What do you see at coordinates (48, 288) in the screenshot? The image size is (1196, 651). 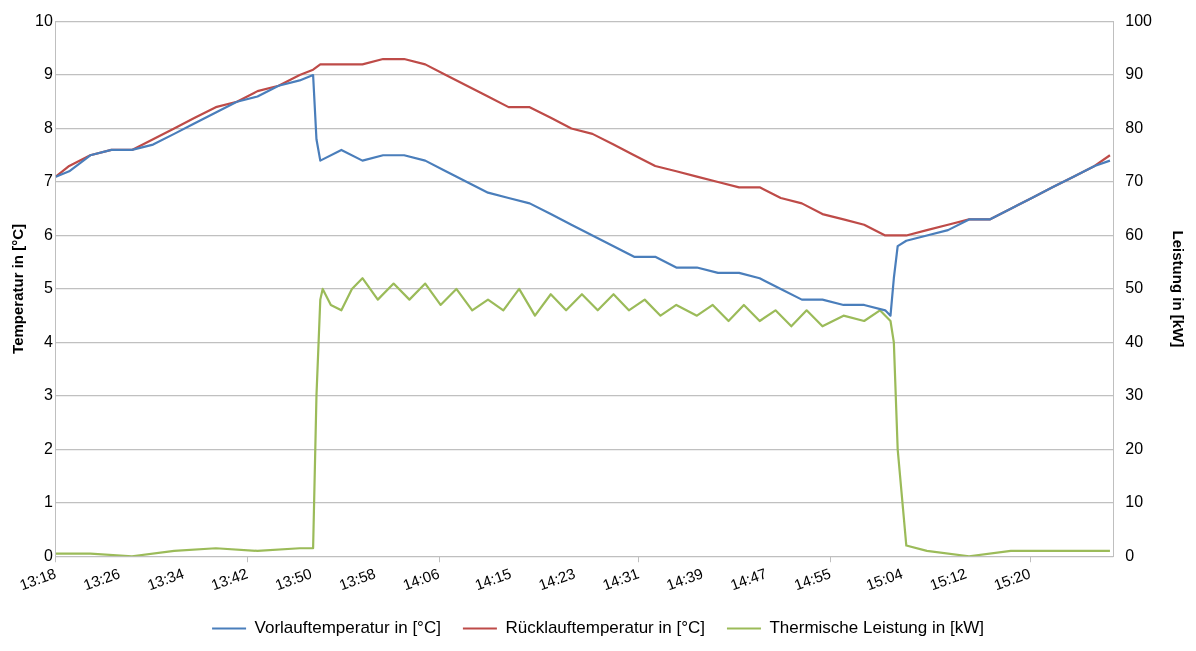 I see `y-tick-label: 5` at bounding box center [48, 288].